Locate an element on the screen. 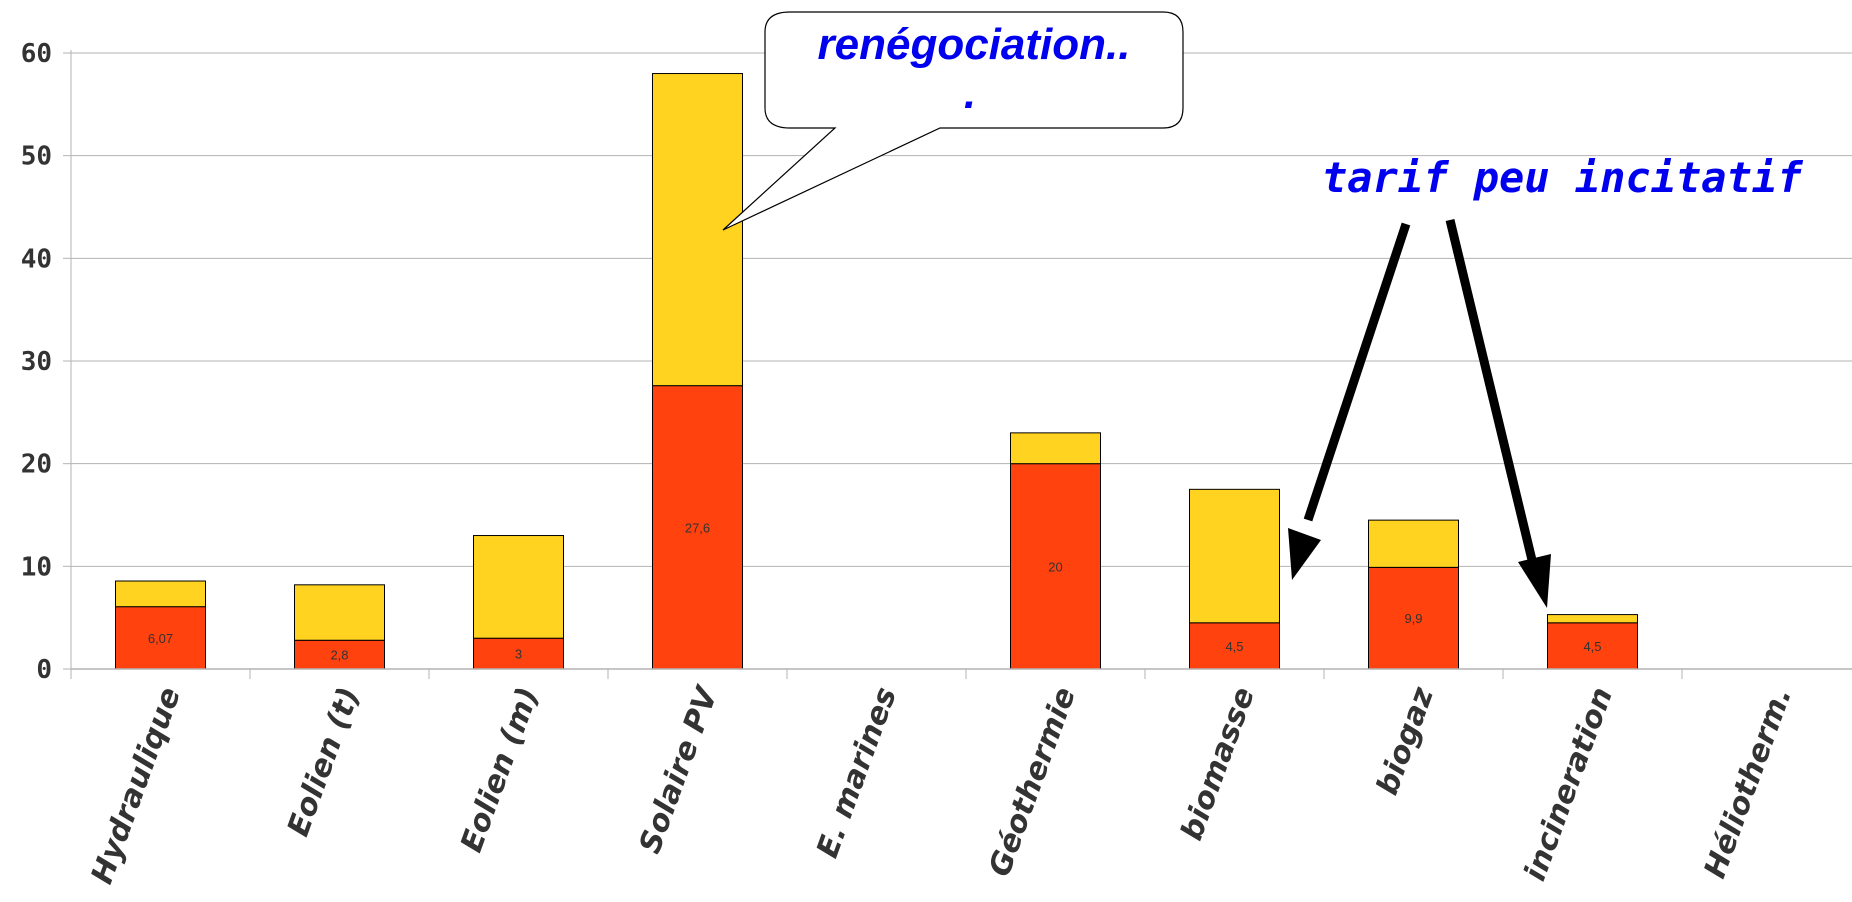  x-category-label: biomasse is located at coordinates (1218, 764).